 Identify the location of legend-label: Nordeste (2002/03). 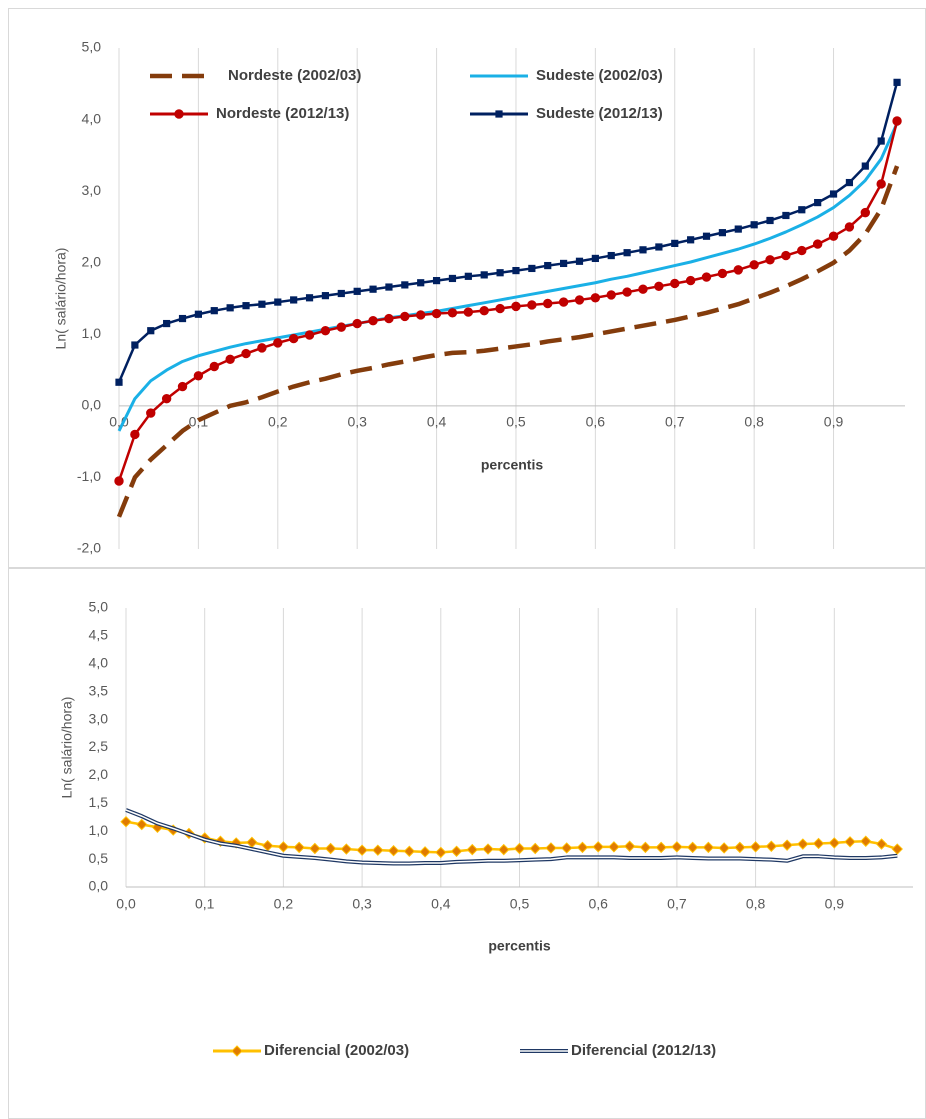
(294, 75).